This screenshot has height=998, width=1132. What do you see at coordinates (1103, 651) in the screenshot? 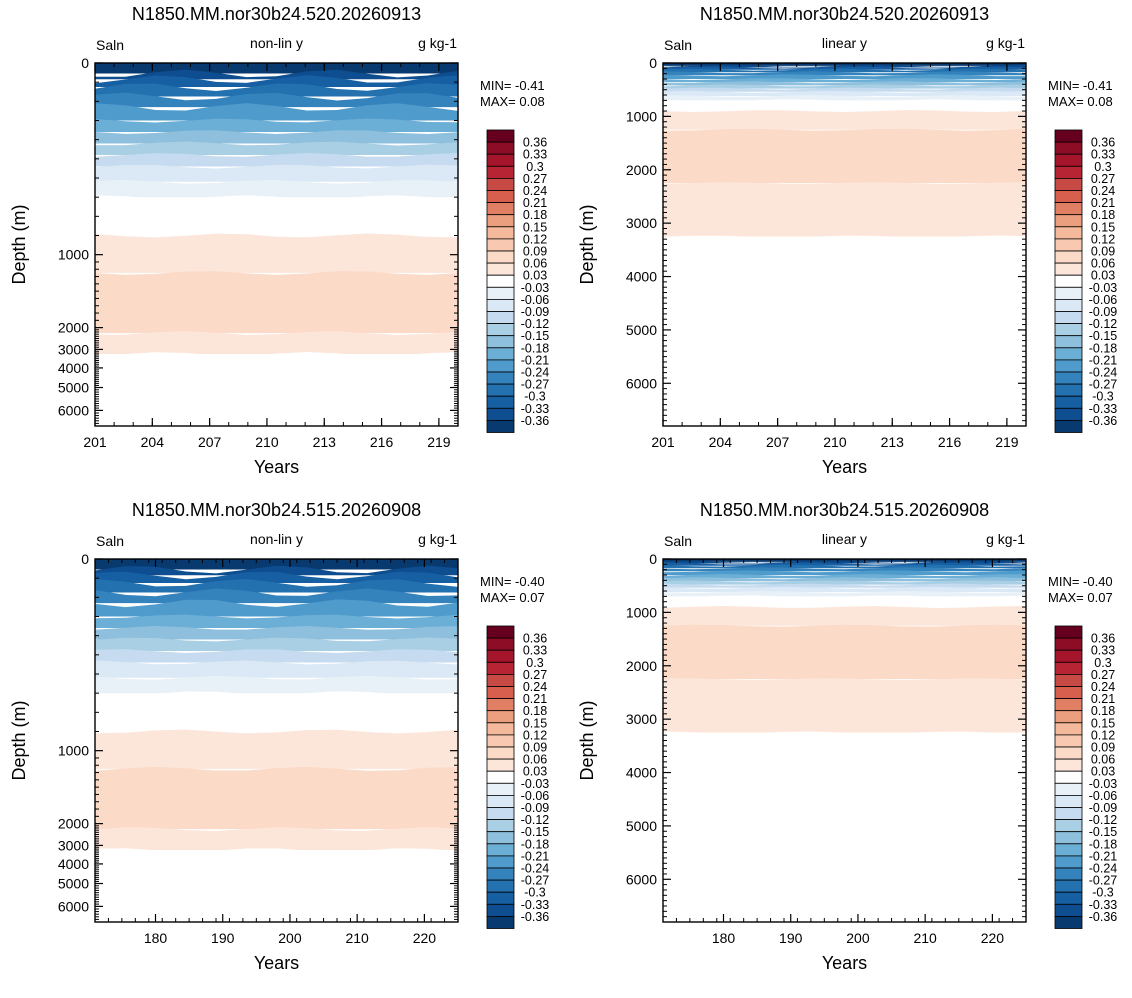
I see `colorbar-label: 0.33` at bounding box center [1103, 651].